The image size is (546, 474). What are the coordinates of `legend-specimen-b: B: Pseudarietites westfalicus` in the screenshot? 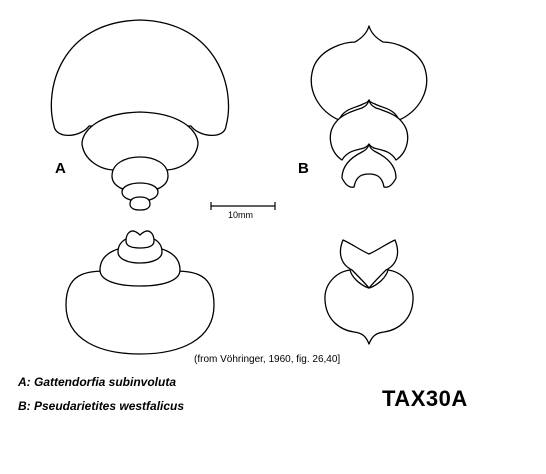 It's located at (101, 406).